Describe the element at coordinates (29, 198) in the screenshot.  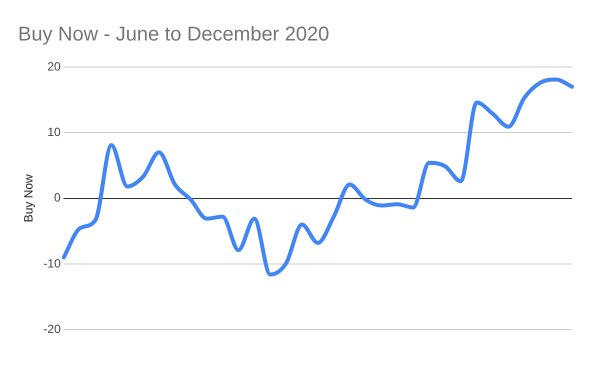
I see `y-axis-title: Buy Now` at that location.